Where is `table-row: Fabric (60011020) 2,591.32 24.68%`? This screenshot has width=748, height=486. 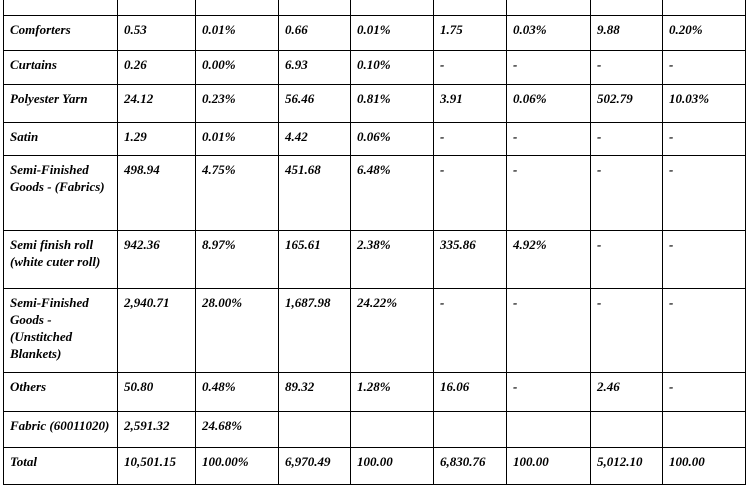 table-row: Fabric (60011020) 2,591.32 24.68% is located at coordinates (374, 429).